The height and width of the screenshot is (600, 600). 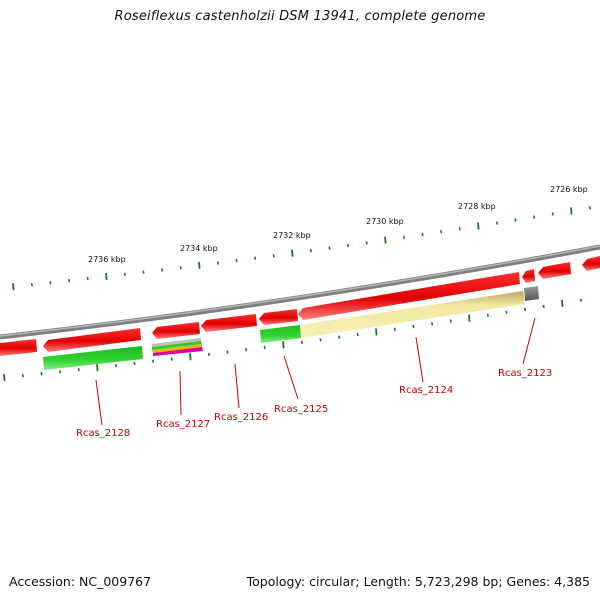 What do you see at coordinates (183, 424) in the screenshot?
I see `gene-label-rcas-2127: Rcas_2127` at bounding box center [183, 424].